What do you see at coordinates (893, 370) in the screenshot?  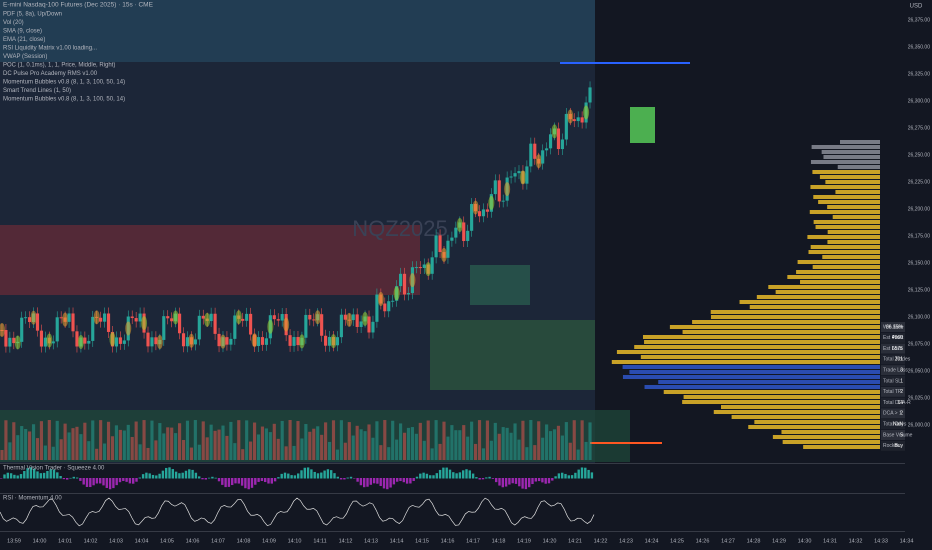 I see `table-row` at bounding box center [893, 370].